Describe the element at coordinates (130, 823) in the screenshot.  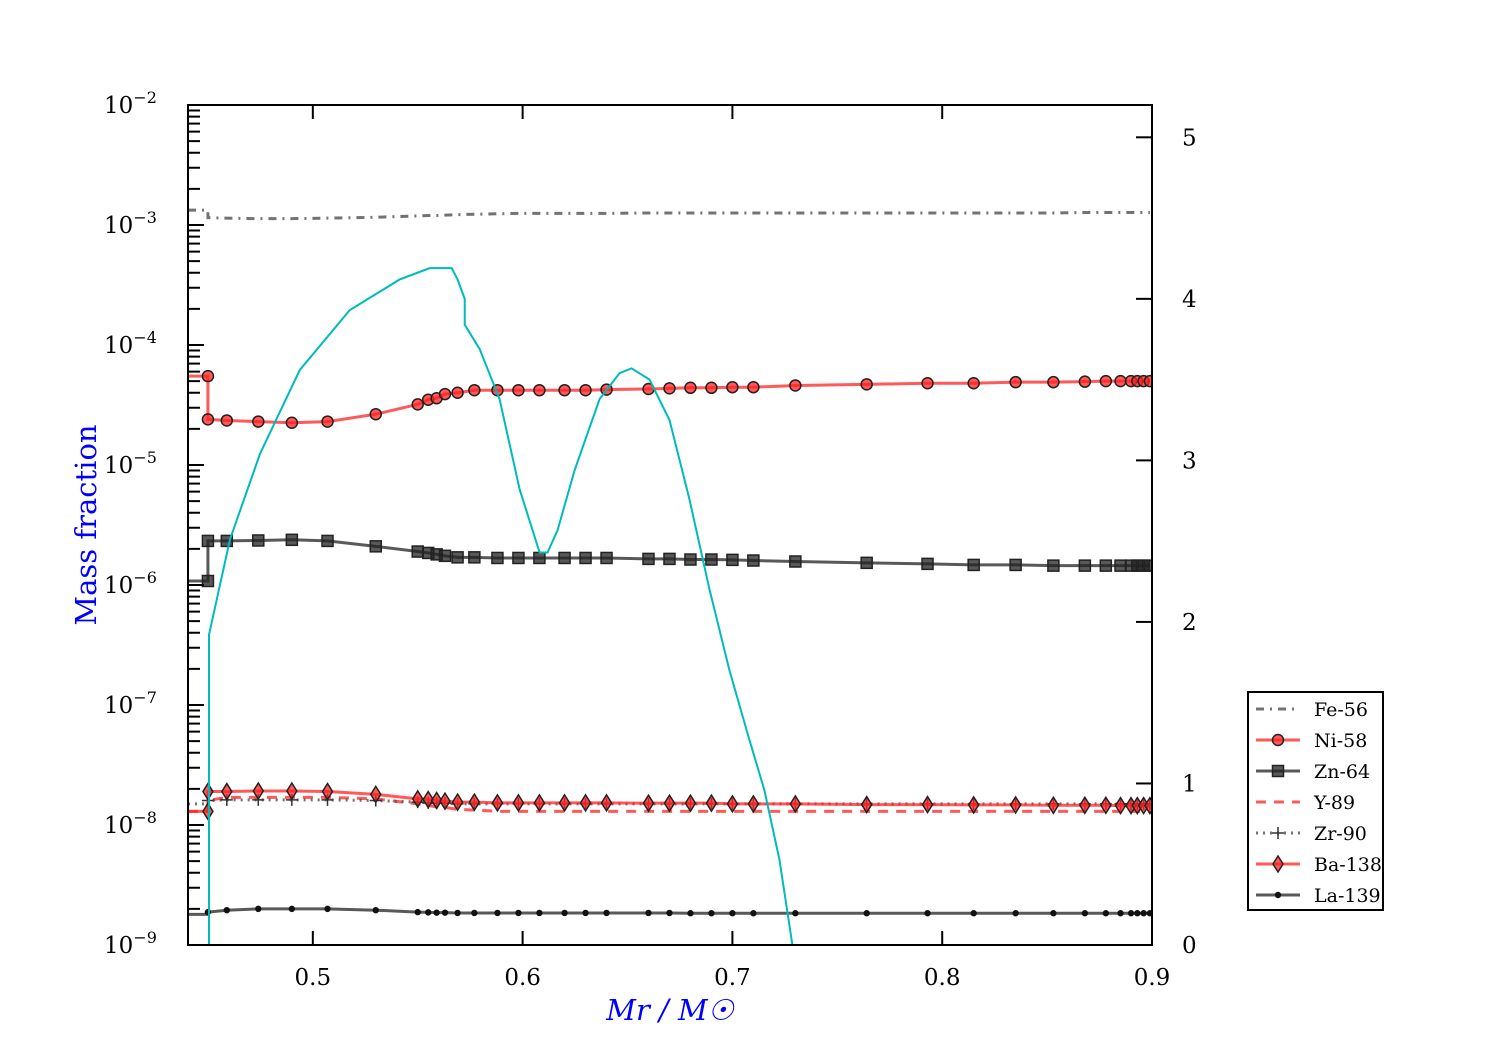
I see `y-tick-label: 10⁻⁸` at that location.